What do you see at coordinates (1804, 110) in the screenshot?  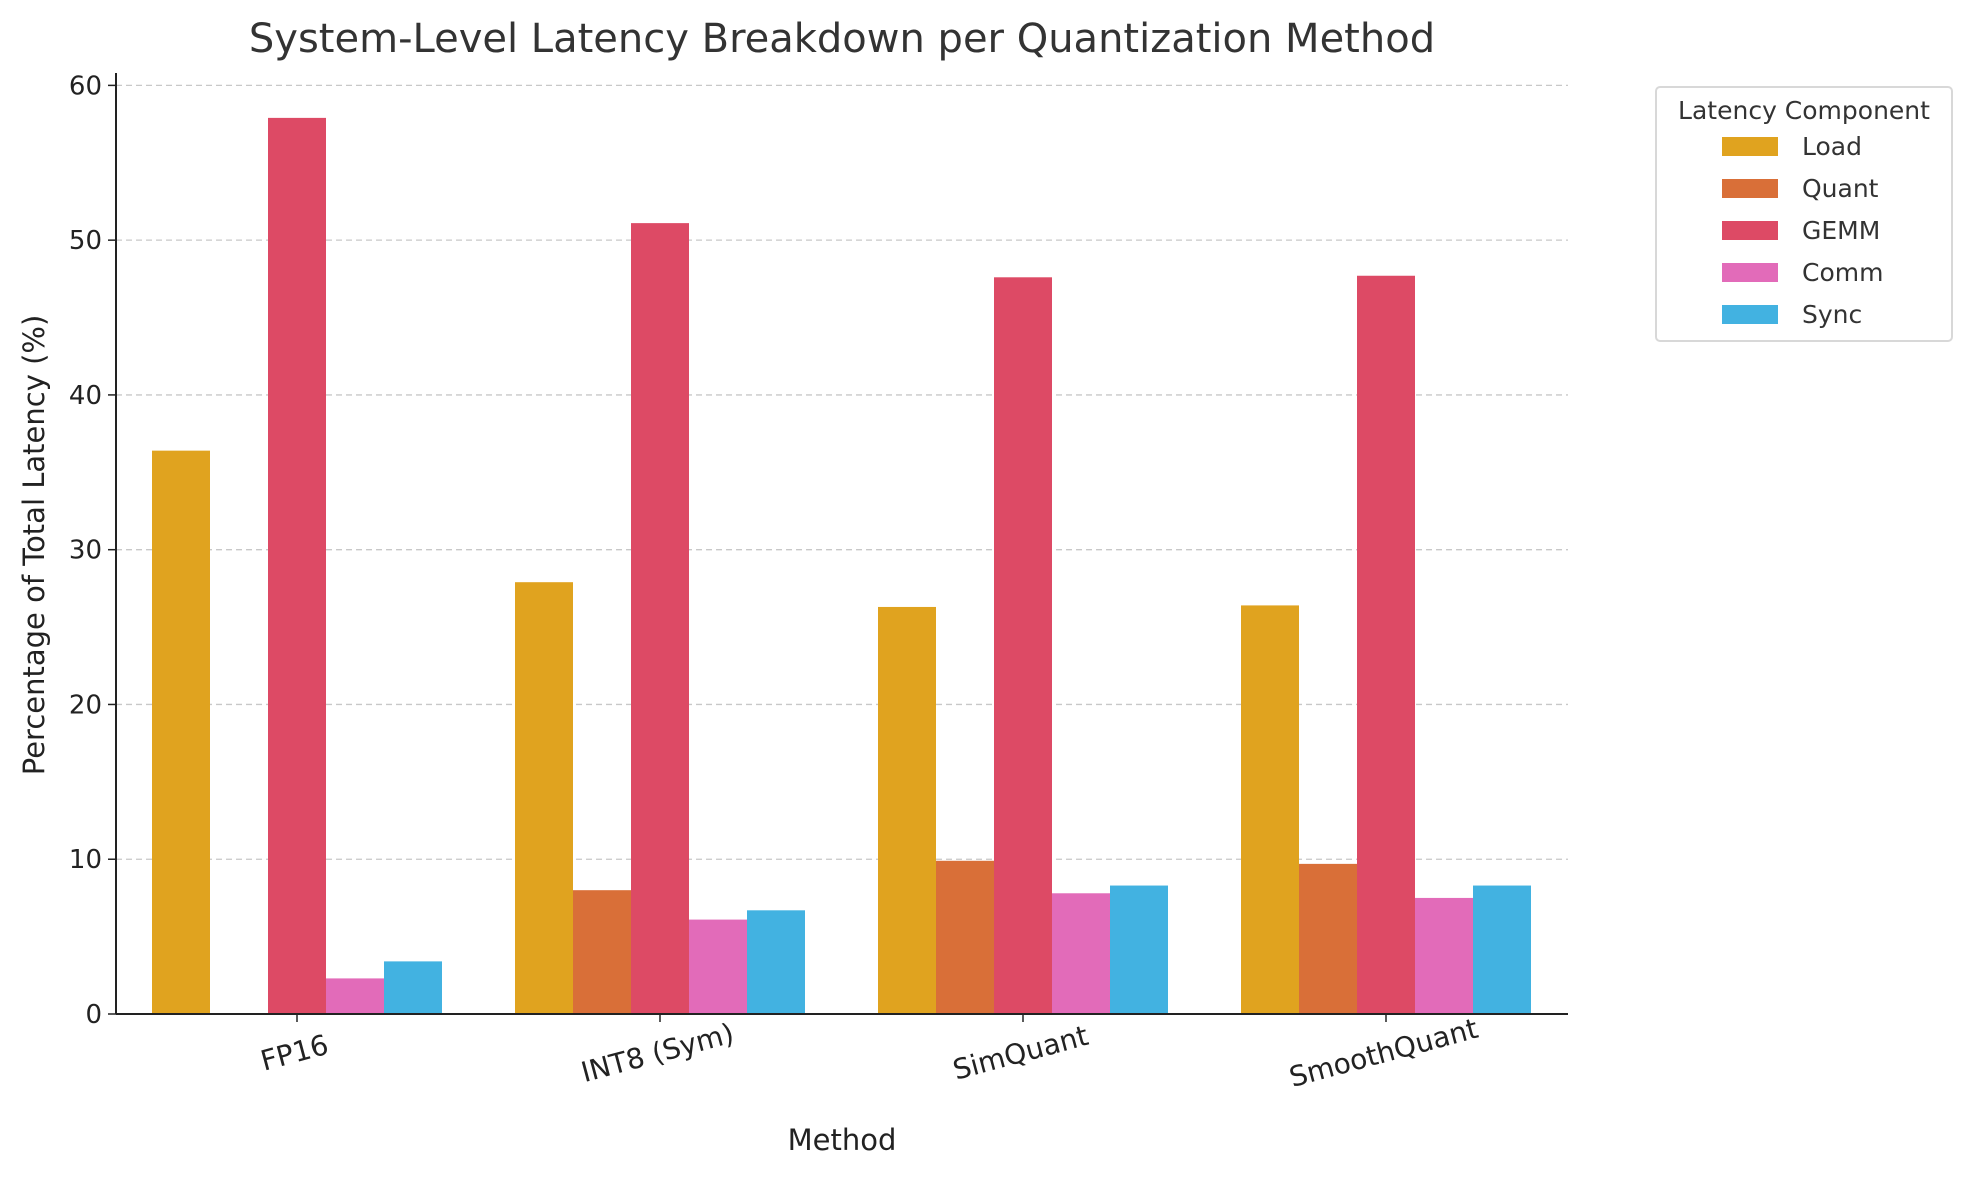 I see `legend-title: Latency Component` at bounding box center [1804, 110].